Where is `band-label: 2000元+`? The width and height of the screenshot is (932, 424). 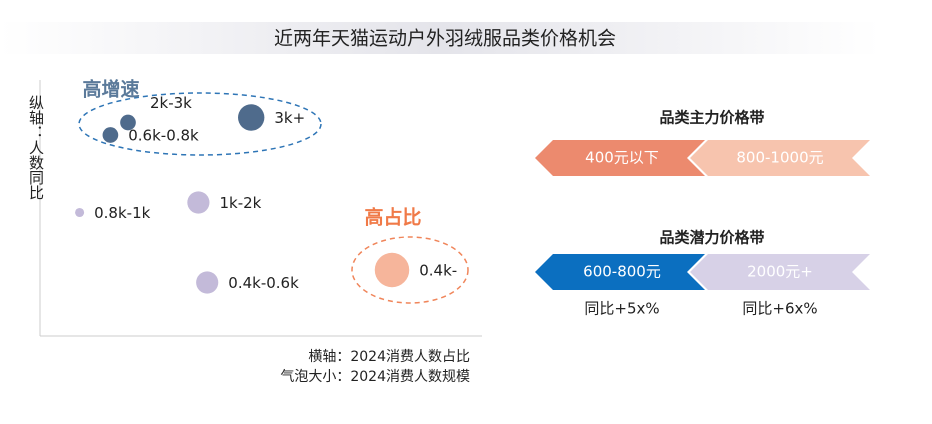
band-label: 2000元+ is located at coordinates (780, 272).